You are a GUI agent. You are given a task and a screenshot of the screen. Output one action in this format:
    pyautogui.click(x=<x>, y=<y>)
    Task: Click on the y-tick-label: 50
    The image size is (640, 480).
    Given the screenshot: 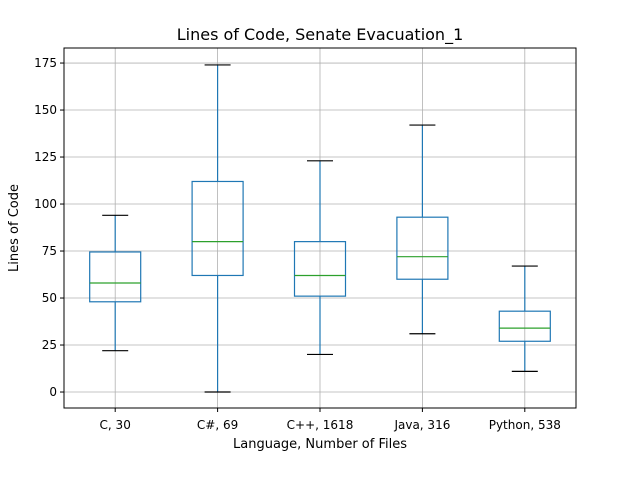 What is the action you would take?
    pyautogui.click(x=49, y=298)
    